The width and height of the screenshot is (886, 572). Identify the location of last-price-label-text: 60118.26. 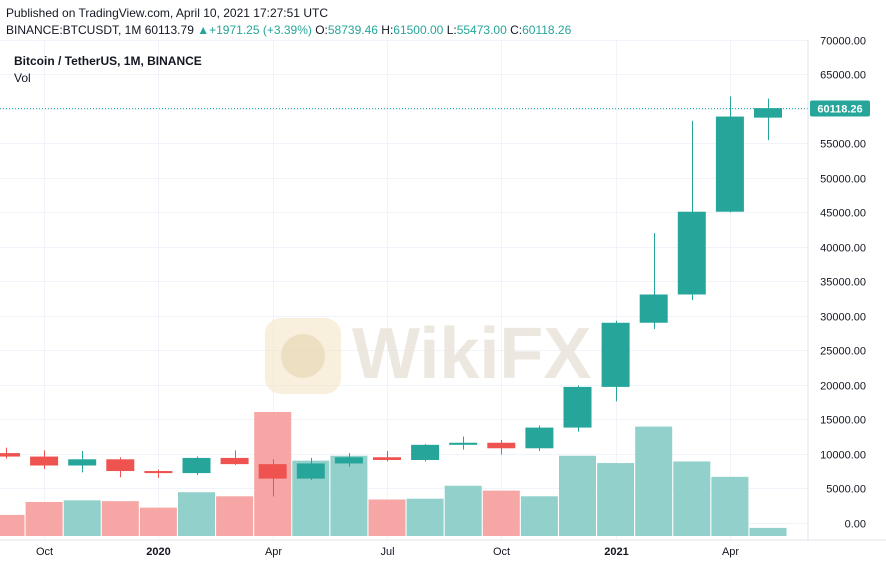
(839, 110).